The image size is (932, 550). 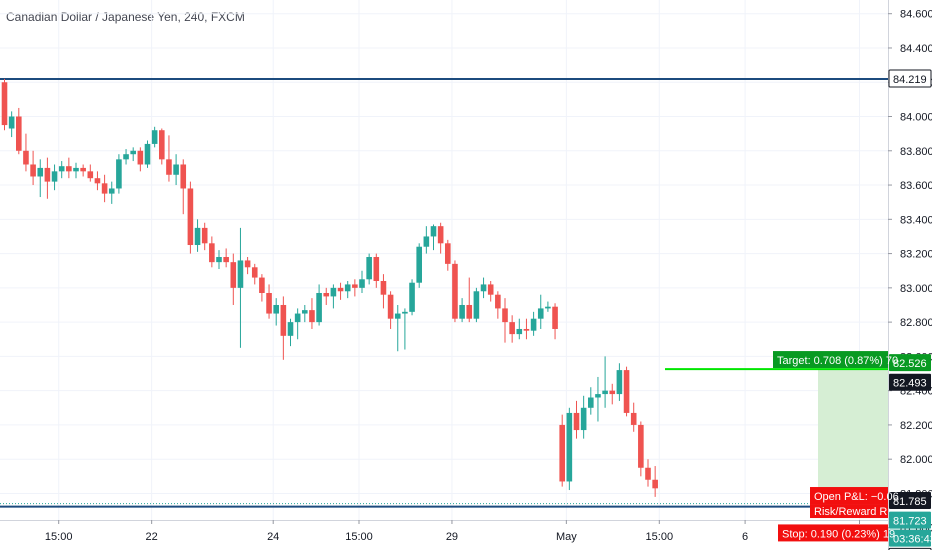 I want to click on target-label-bg, so click(x=830, y=360).